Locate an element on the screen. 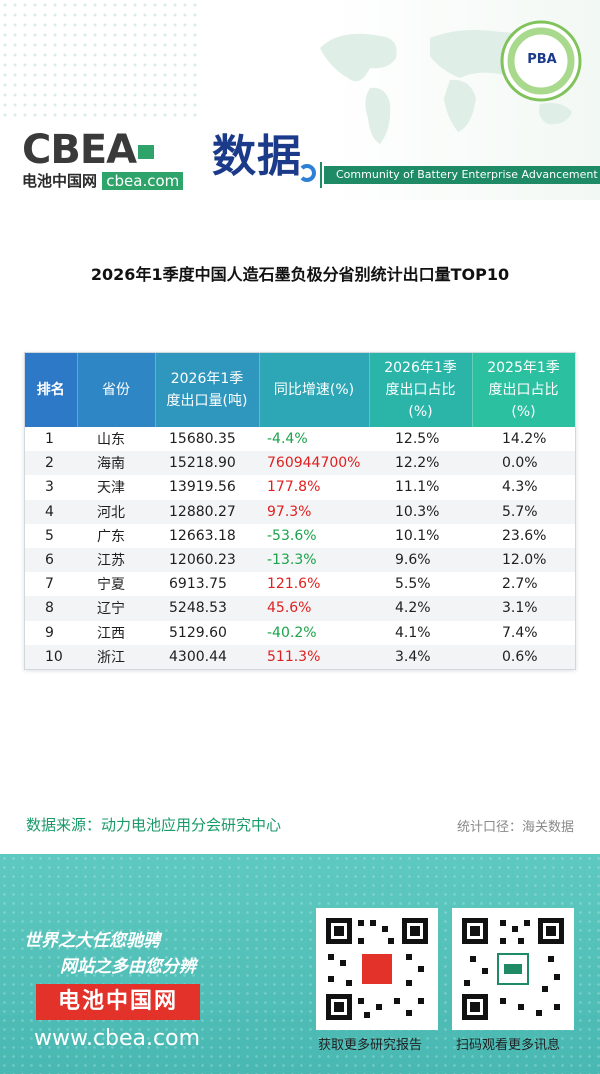  cell-yoy: -13.3% is located at coordinates (292, 560).